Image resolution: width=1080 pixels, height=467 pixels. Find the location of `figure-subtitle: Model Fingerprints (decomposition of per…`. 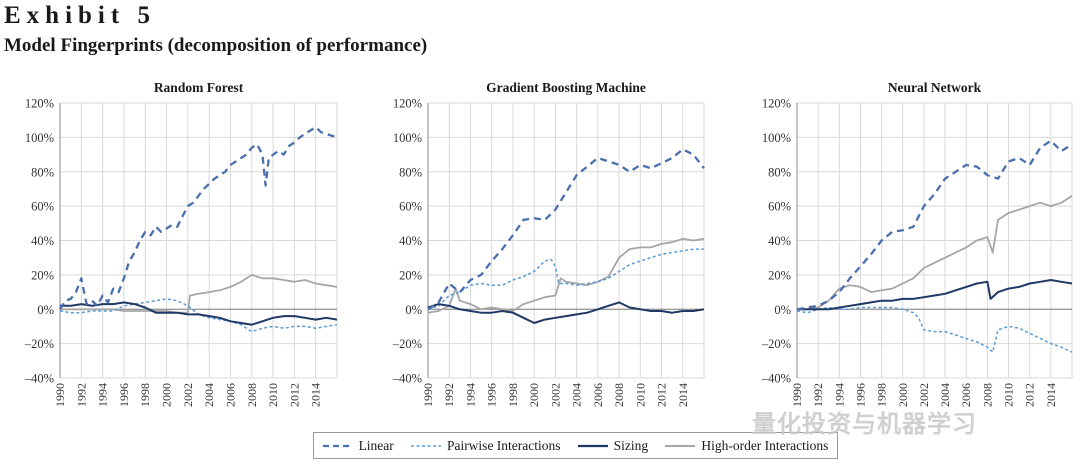

figure-subtitle: Model Fingerprints (decomposition of per… is located at coordinates (216, 45).